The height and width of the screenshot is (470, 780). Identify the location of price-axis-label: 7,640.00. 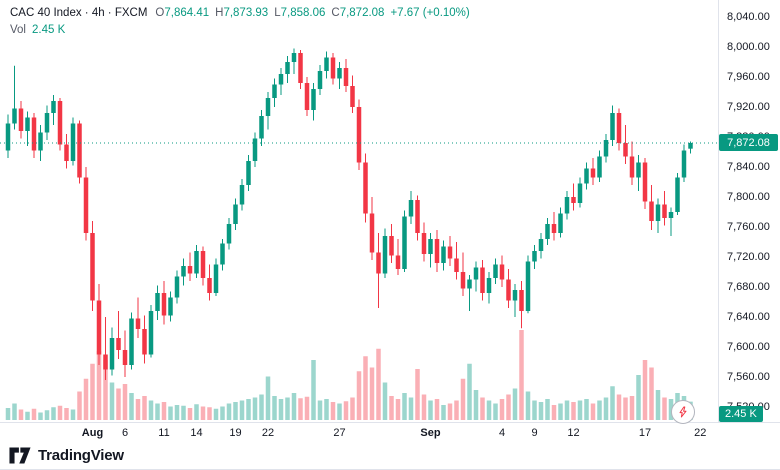
(748, 317).